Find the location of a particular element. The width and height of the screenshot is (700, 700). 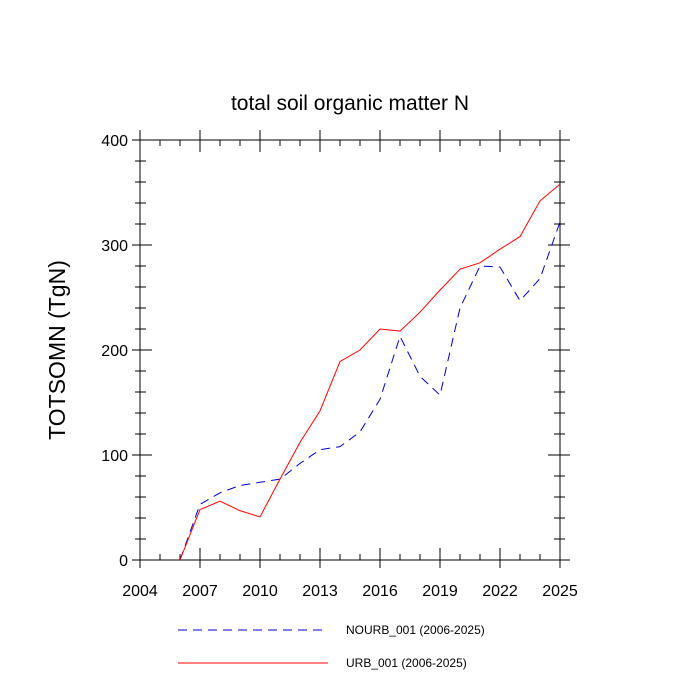

x-tick-label: 2010 is located at coordinates (260, 591).